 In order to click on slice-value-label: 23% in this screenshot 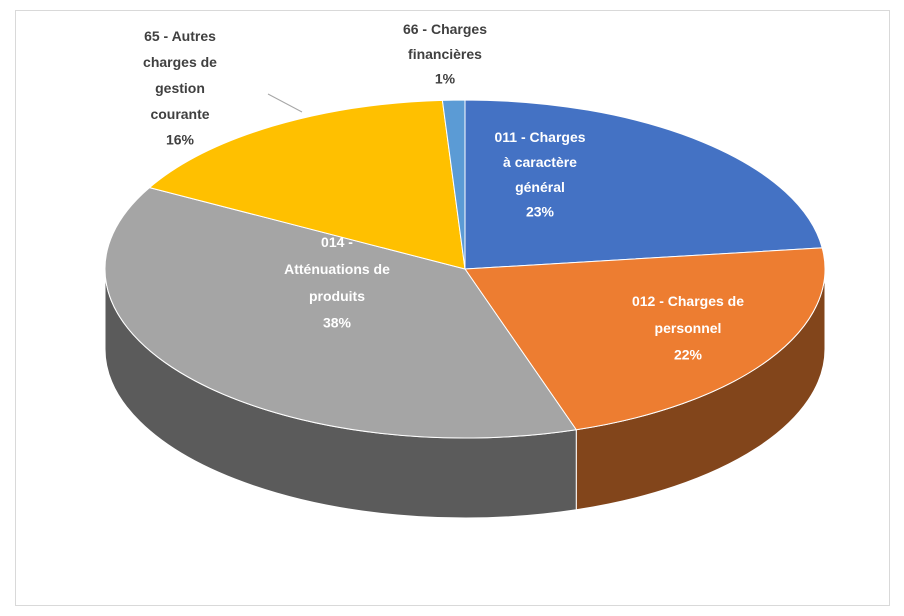, I will do `click(540, 212)`.